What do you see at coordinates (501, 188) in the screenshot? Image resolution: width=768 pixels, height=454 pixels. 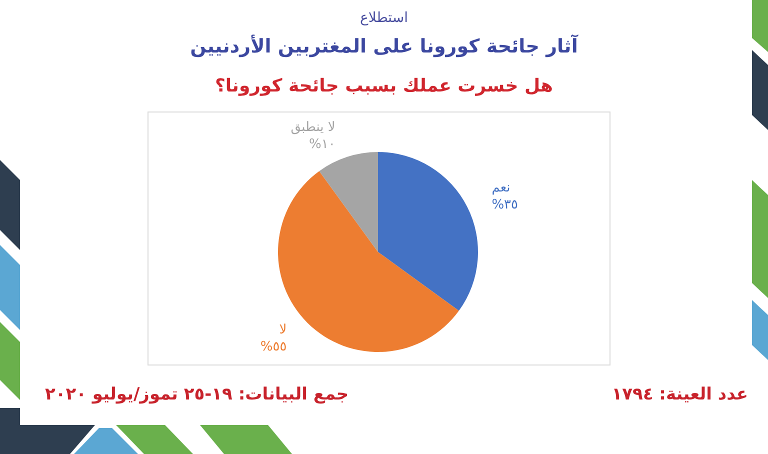 I see `slice-label: نعم` at bounding box center [501, 188].